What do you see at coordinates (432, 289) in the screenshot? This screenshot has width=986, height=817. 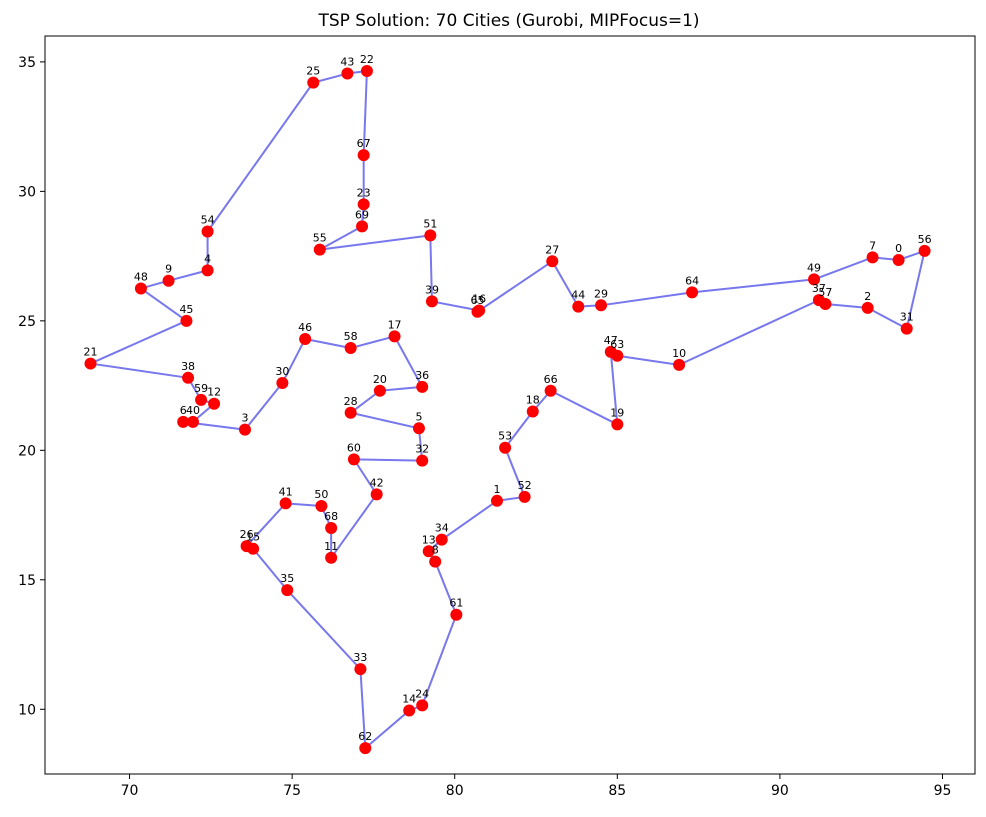 I see `city-label: 39` at bounding box center [432, 289].